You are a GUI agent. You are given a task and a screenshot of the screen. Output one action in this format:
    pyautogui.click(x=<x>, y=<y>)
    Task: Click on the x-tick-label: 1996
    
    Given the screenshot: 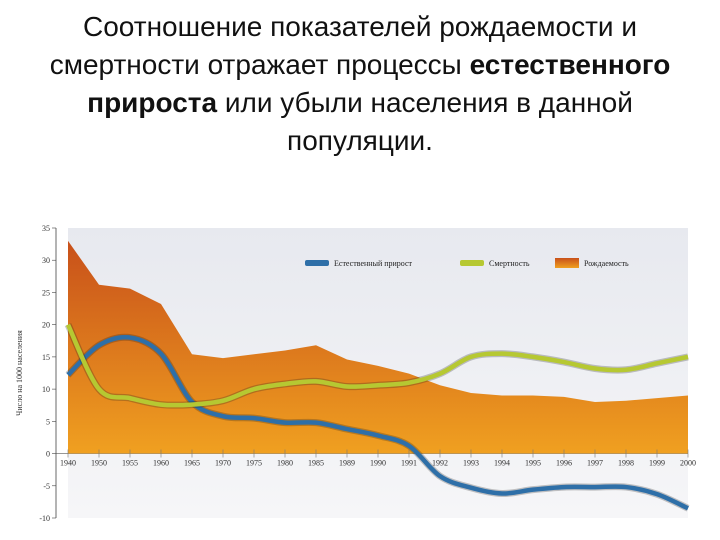 What is the action you would take?
    pyautogui.click(x=564, y=463)
    